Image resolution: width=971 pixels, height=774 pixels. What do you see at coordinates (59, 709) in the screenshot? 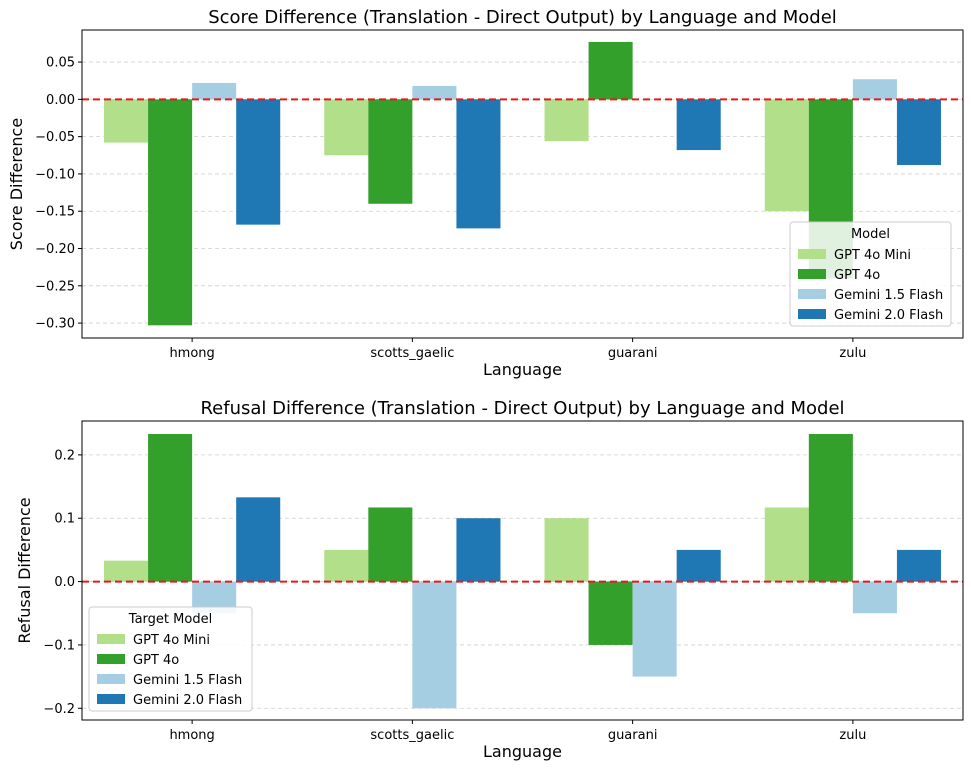
I see `y-tick-label: −0.2` at bounding box center [59, 709].